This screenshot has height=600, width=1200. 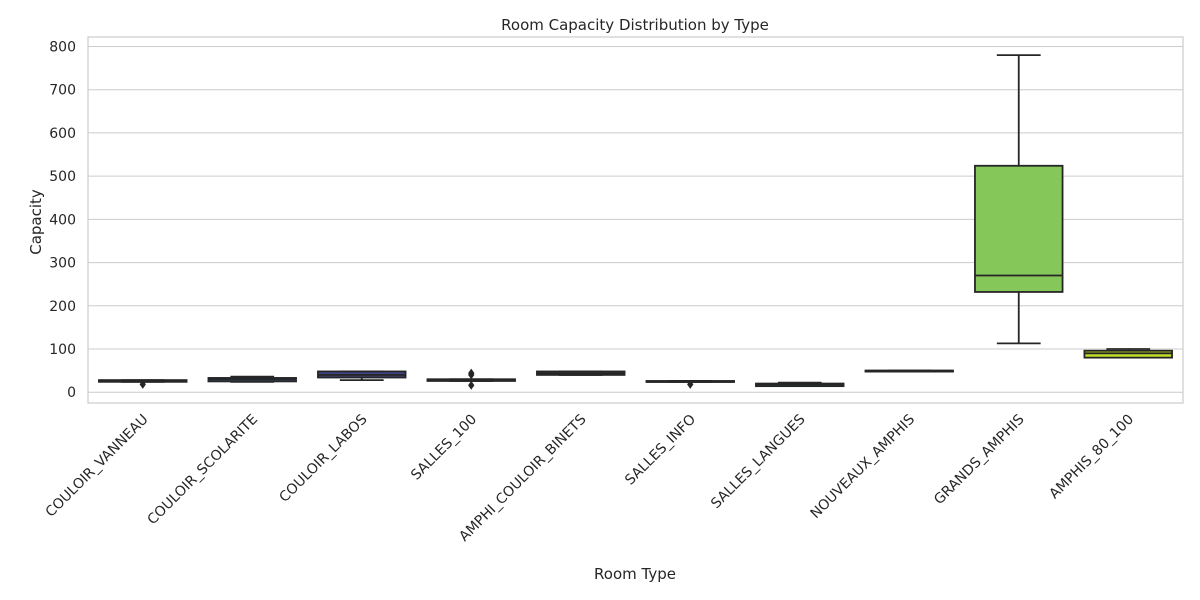 What do you see at coordinates (660, 450) in the screenshot?
I see `x-tick-label: SALLES_INFO` at bounding box center [660, 450].